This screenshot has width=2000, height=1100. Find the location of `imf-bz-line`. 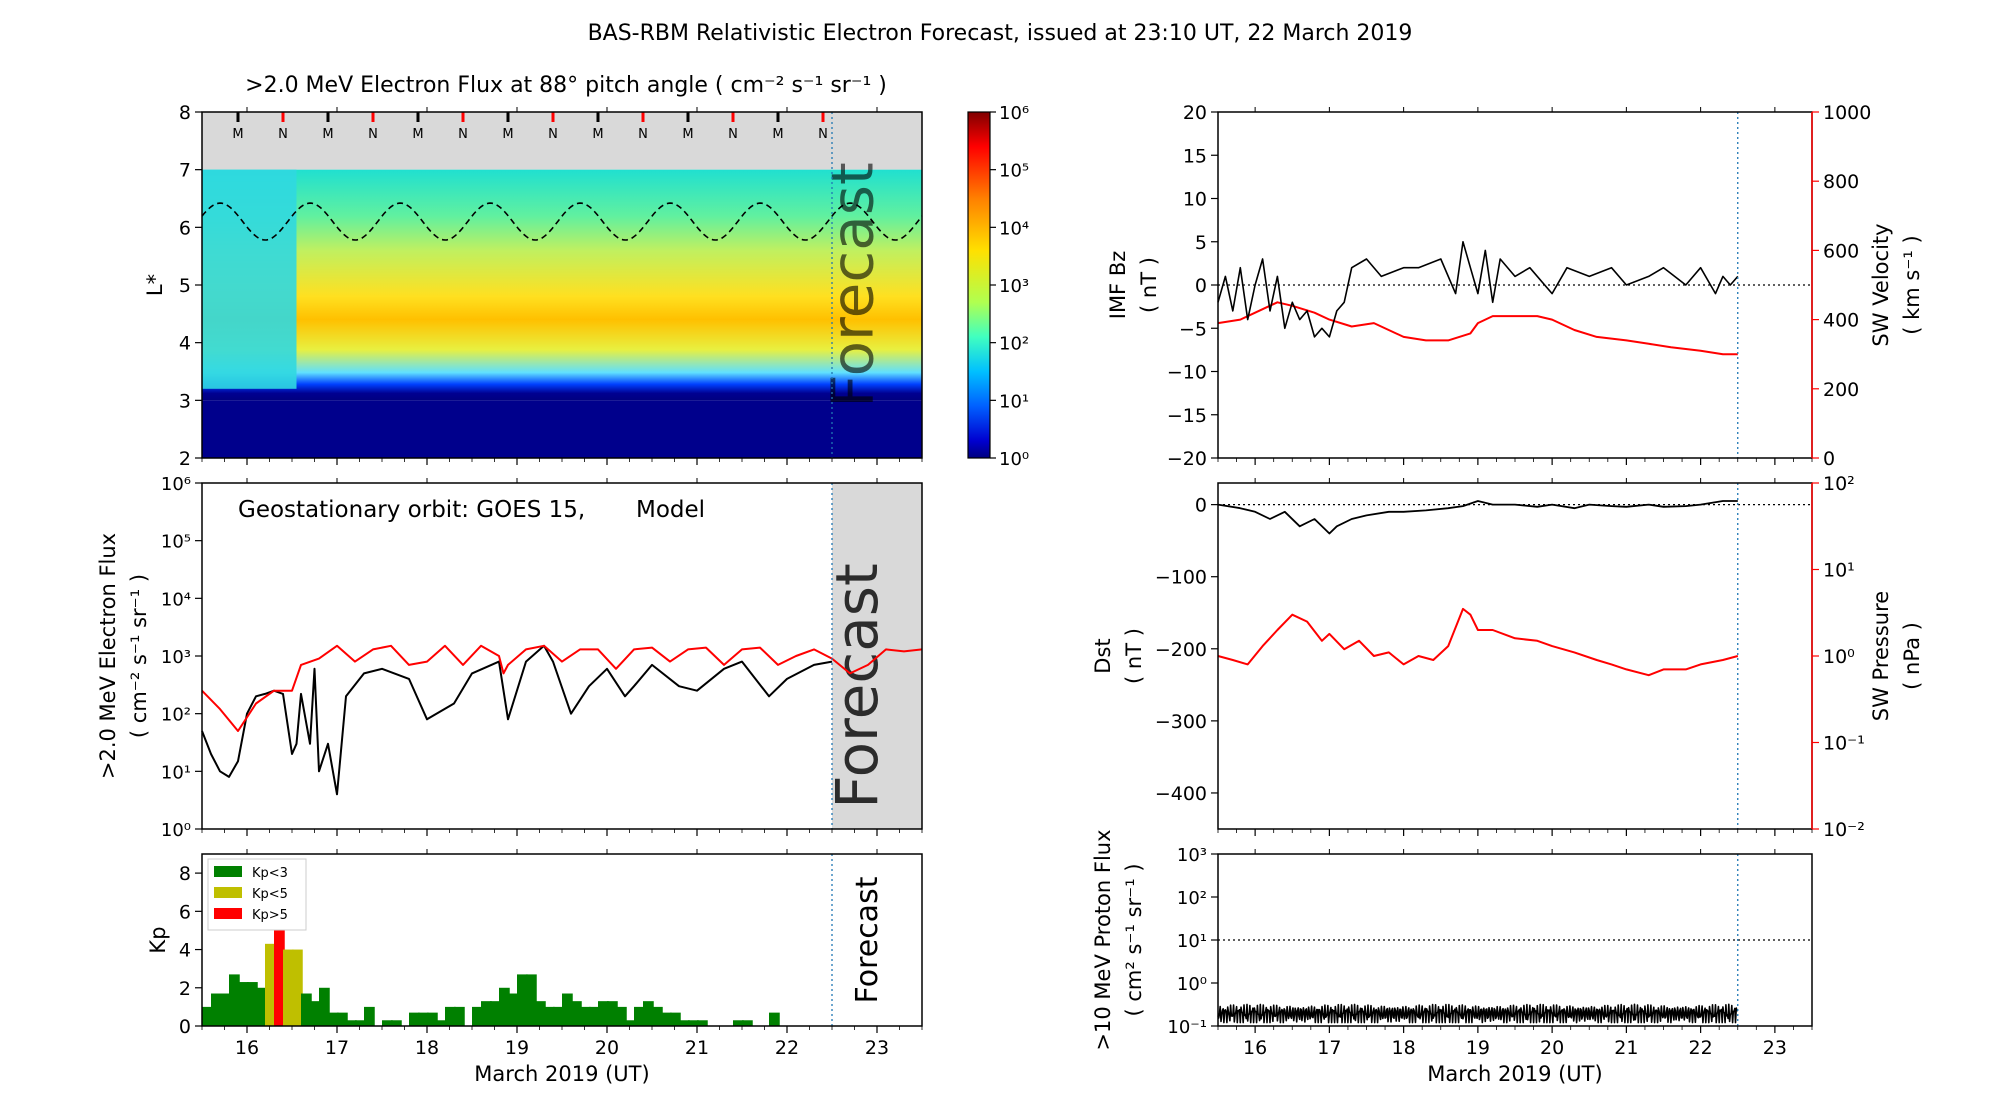

imf-bz-line is located at coordinates (1478, 289).